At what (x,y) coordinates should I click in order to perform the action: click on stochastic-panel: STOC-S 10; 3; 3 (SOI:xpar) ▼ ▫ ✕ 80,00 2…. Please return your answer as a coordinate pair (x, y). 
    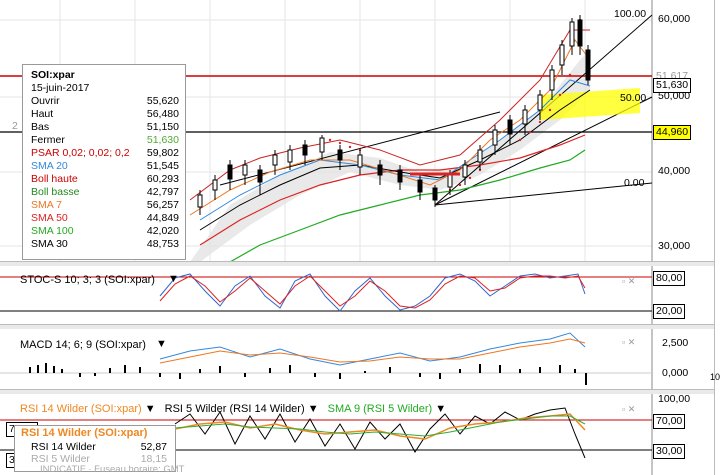
    Looking at the image, I should click on (360, 295).